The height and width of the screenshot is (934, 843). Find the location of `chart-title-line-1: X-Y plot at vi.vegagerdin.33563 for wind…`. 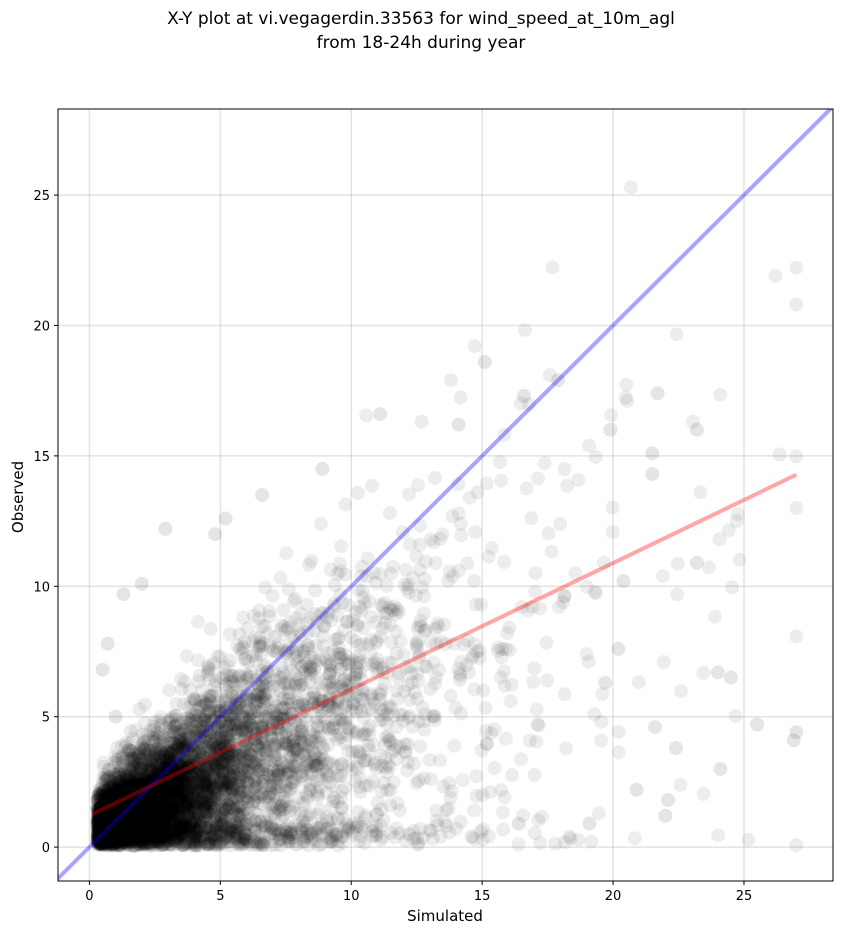

chart-title-line-1: X-Y plot at vi.vegagerdin.33563 for wind… is located at coordinates (421, 19).